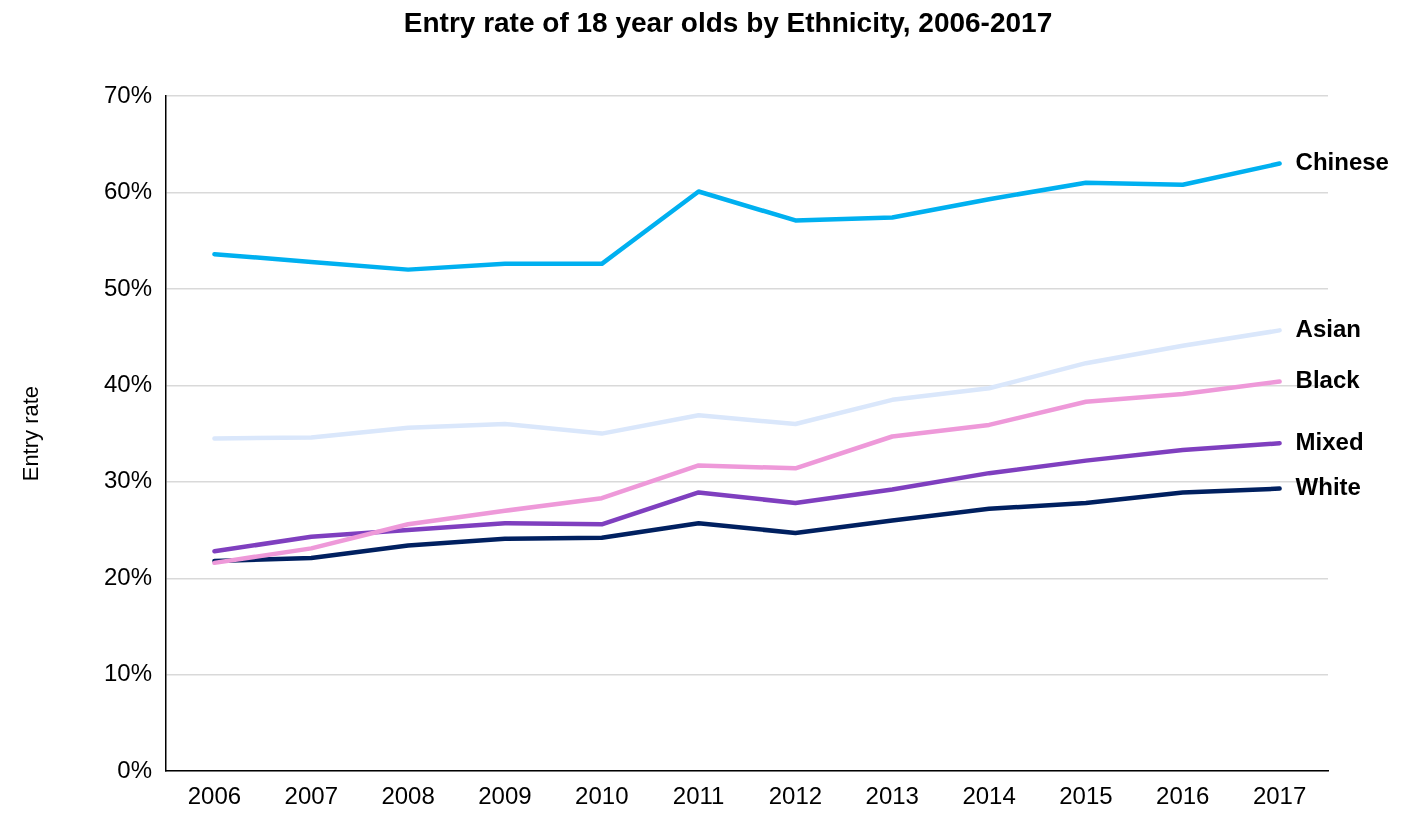 This screenshot has width=1416, height=828. Describe the element at coordinates (989, 796) in the screenshot. I see `x-tick-label: 2014` at that location.